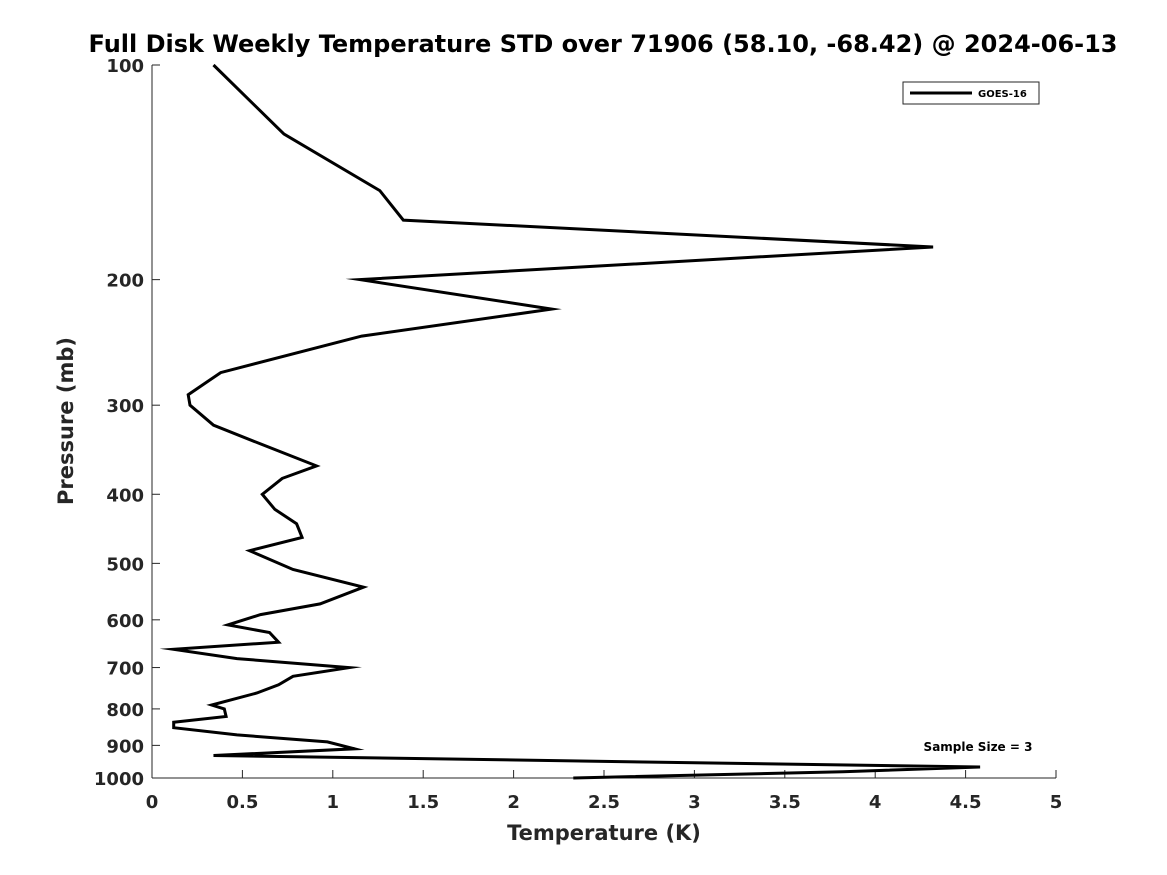 This screenshot has height=875, width=1167. Describe the element at coordinates (971, 93) in the screenshot. I see `legend: GOES-16` at that location.